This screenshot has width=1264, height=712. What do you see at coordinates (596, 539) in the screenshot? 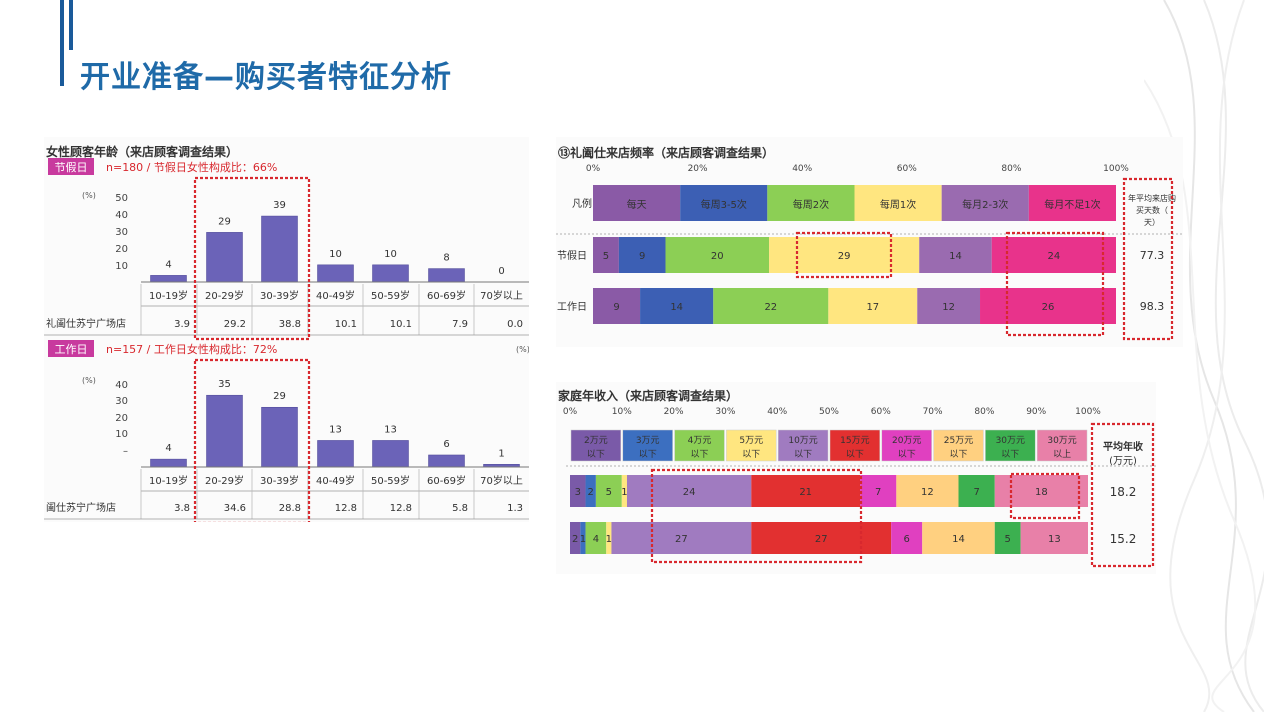
I see `segment-value: 4` at bounding box center [596, 539].